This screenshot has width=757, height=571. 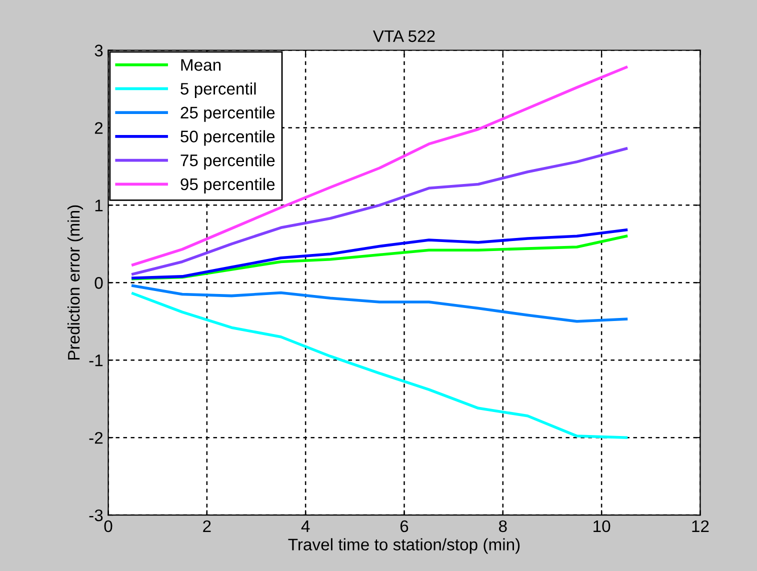 What do you see at coordinates (99, 206) in the screenshot?
I see `y-tick-label: 1` at bounding box center [99, 206].